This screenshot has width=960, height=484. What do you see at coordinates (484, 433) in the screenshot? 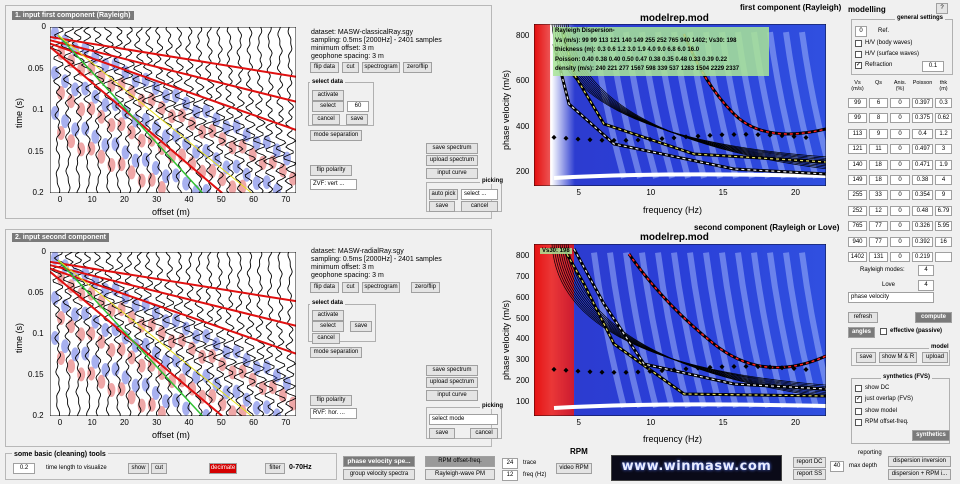
I see `picking-cancel-button: cancel` at bounding box center [484, 433].